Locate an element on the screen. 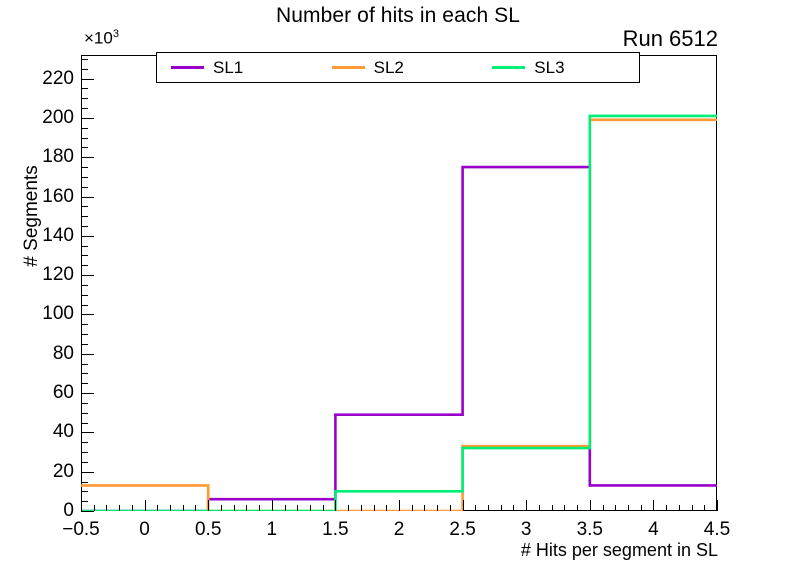 Image resolution: width=796 pixels, height=572 pixels. x-axis-tick-label: 4 is located at coordinates (653, 529).